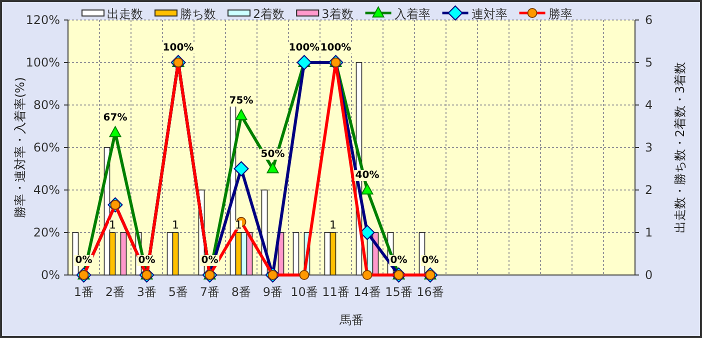 The height and width of the screenshot is (338, 702). I want to click on y-tick-label: 100%, so click(43, 63).